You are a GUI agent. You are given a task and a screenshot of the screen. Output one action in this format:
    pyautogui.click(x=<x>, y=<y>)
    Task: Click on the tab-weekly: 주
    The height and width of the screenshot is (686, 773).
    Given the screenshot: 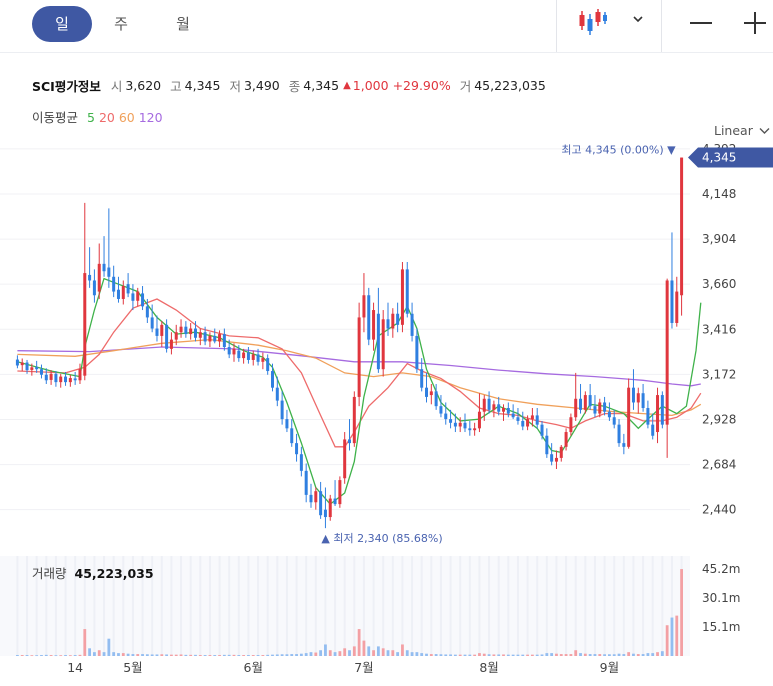 What is the action you would take?
    pyautogui.click(x=121, y=24)
    